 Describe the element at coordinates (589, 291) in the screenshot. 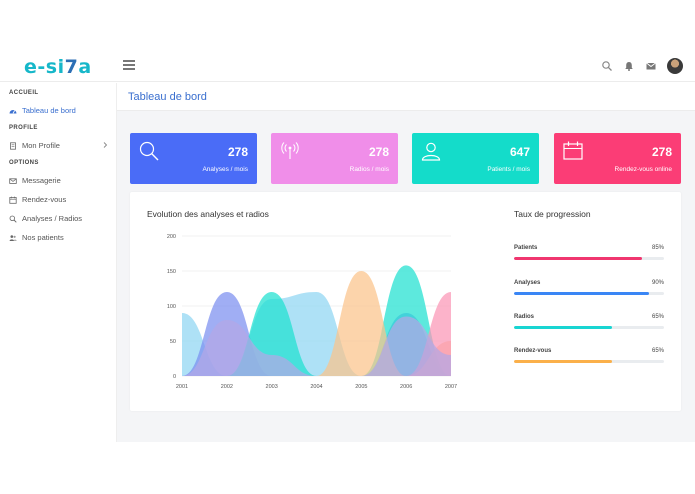

I see `progress-row-analyses: Analyses 90%` at that location.